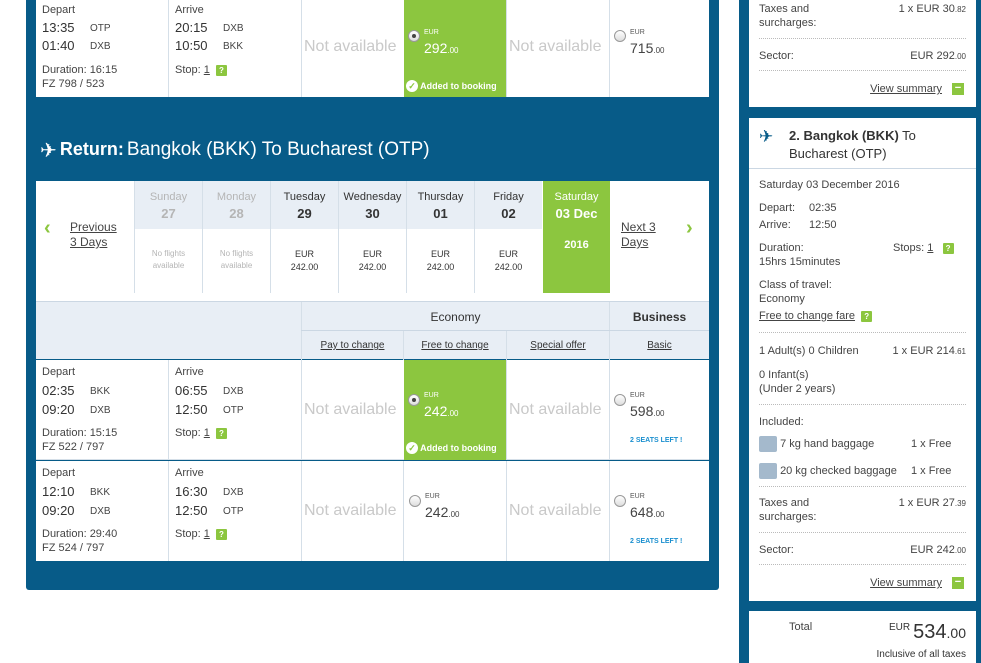  What do you see at coordinates (80, 534) in the screenshot?
I see `duration: Duration: 29:40` at bounding box center [80, 534].